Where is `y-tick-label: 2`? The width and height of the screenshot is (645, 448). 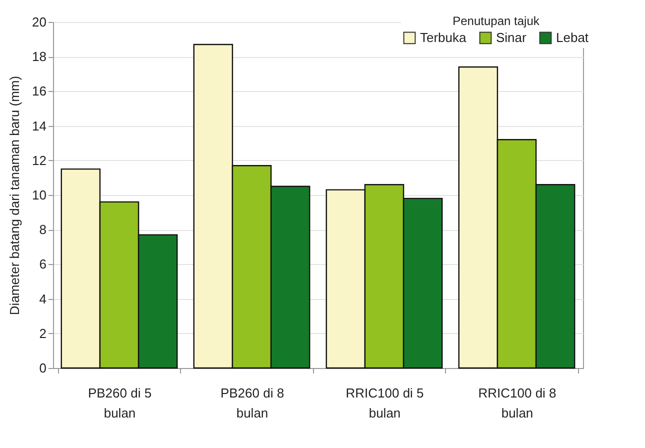
y-tick-label: 2 is located at coordinates (42, 333).